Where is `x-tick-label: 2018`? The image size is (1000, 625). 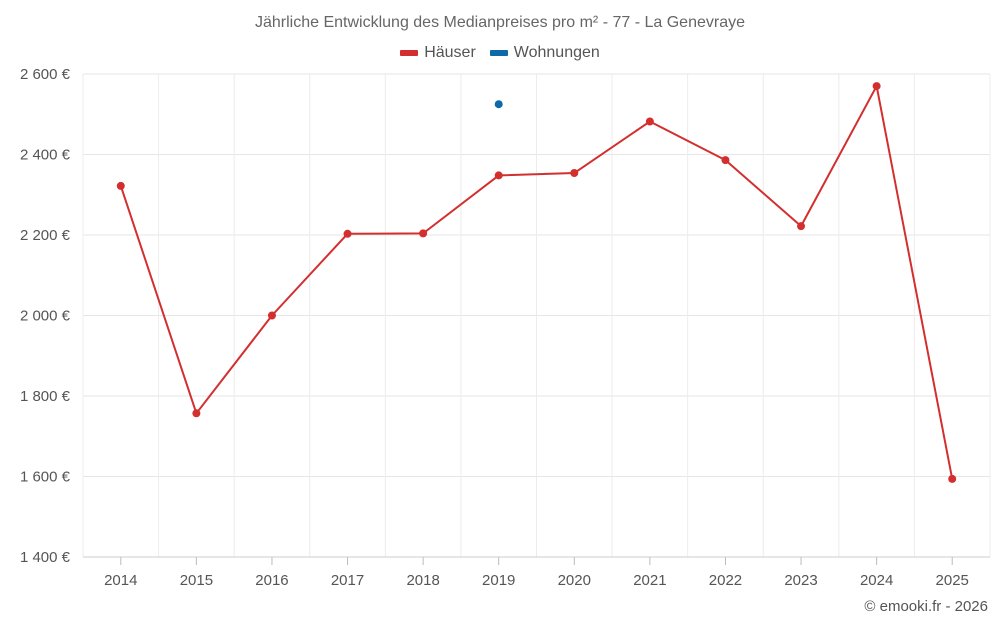 x-tick-label: 2018 is located at coordinates (422, 580).